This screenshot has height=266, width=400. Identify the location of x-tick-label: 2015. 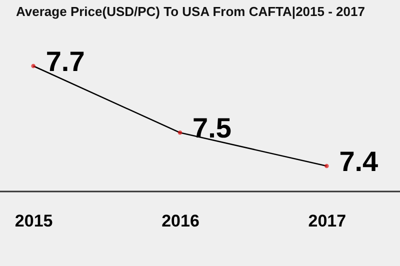
(33, 221).